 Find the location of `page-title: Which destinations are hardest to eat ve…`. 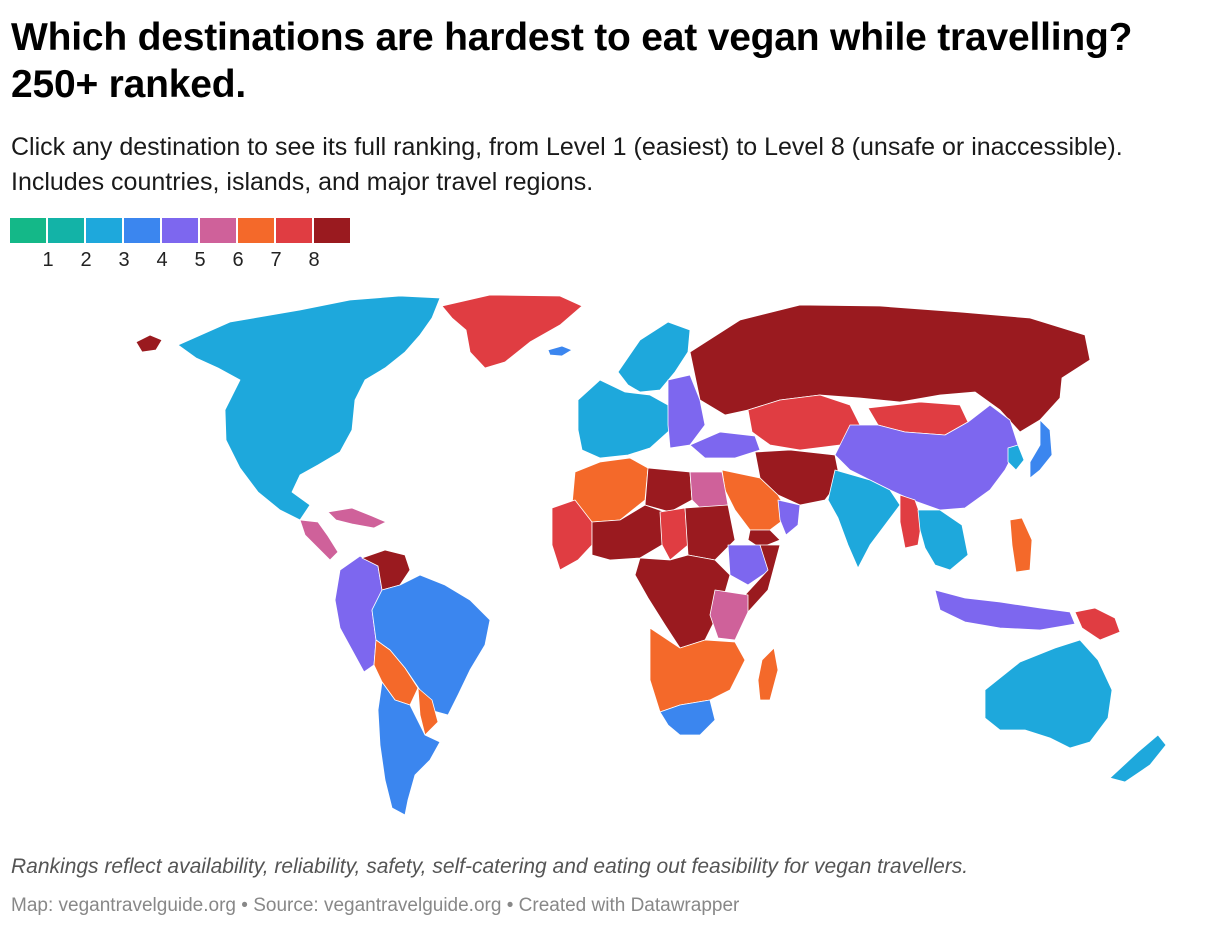

page-title: Which destinations are hardest to eat ve… is located at coordinates (572, 61).